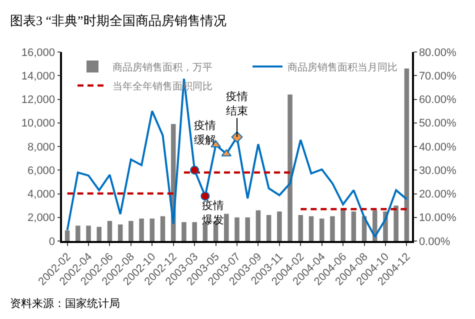  I want to click on y2-tick-label: 50.00%, so click(437, 124).